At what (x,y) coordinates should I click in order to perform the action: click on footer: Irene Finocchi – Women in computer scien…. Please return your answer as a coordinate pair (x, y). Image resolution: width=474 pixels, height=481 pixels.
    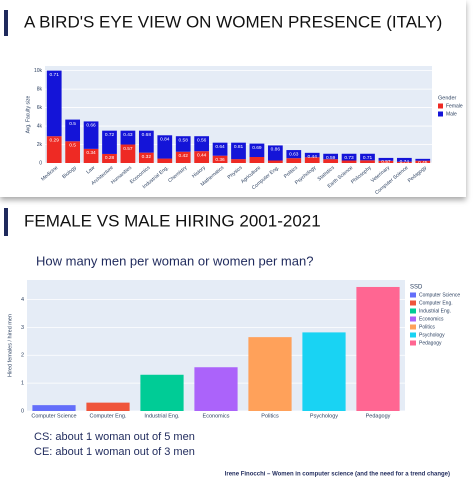
    Looking at the image, I should click on (337, 475).